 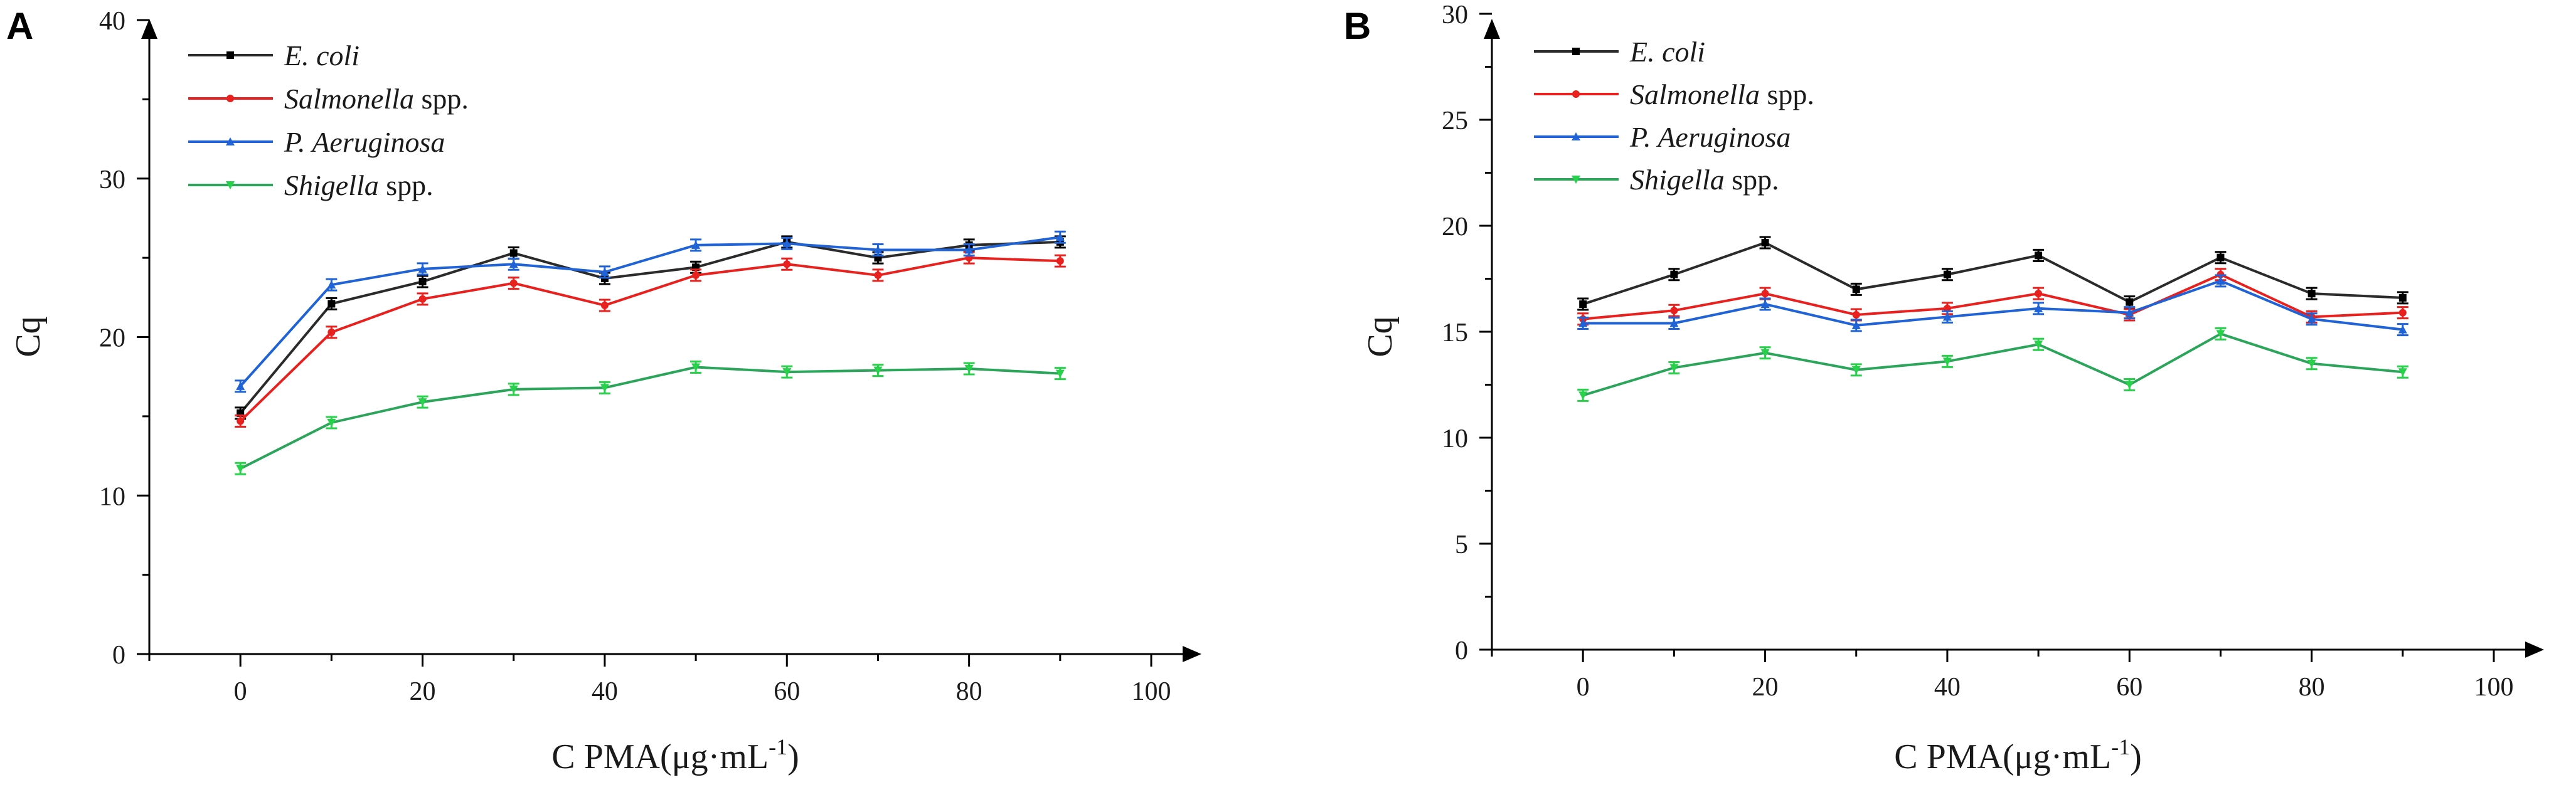 I want to click on series-0: E. coli, so click(x=1971, y=173).